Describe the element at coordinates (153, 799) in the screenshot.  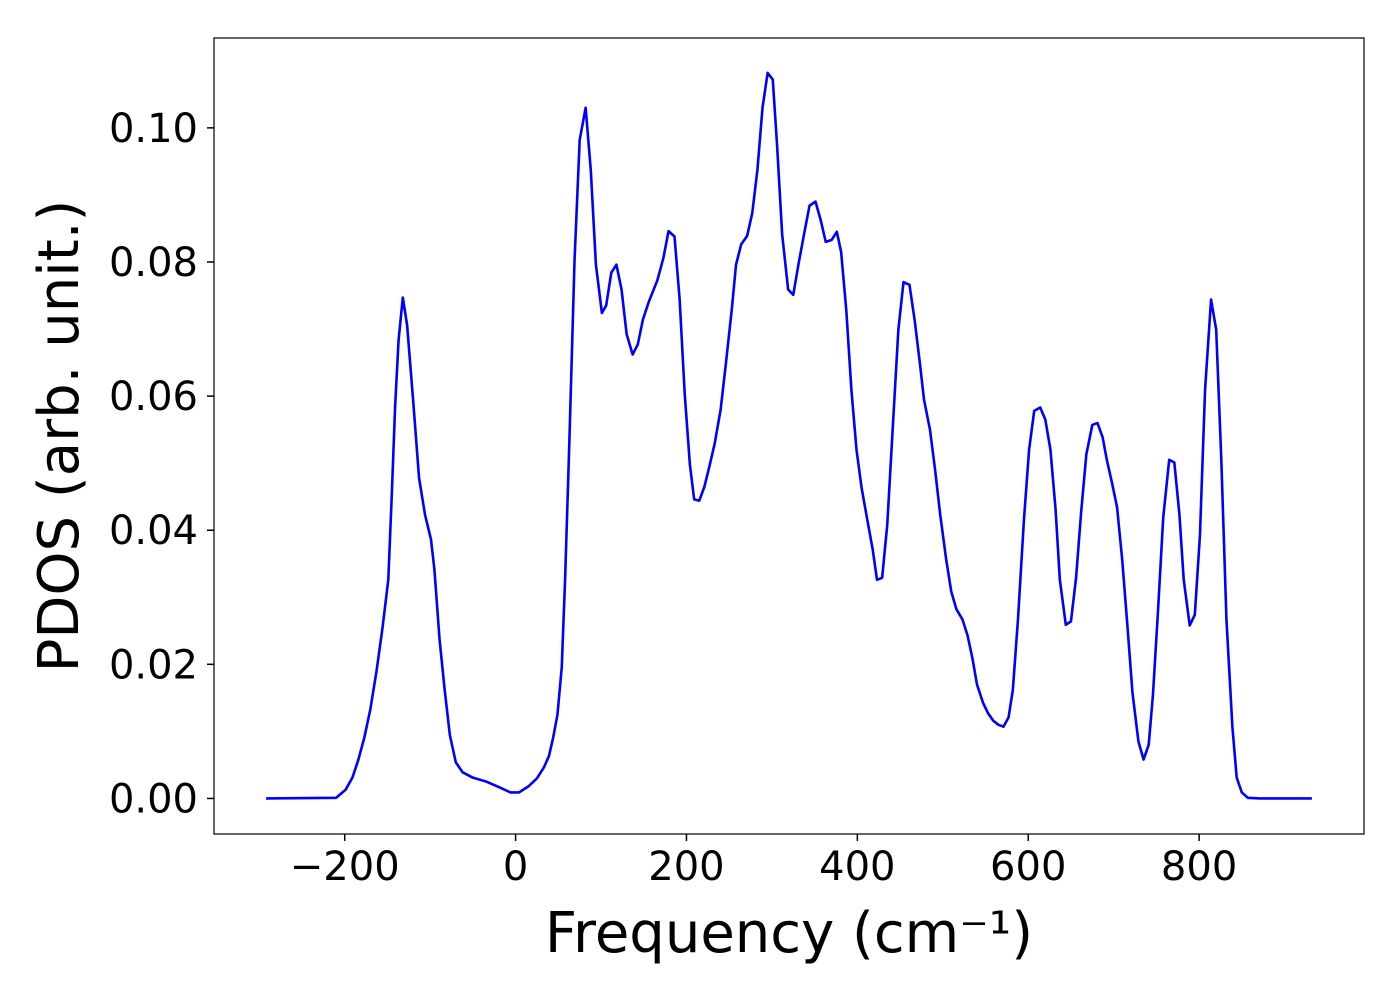
I see `y-tick-label: 0.00` at that location.